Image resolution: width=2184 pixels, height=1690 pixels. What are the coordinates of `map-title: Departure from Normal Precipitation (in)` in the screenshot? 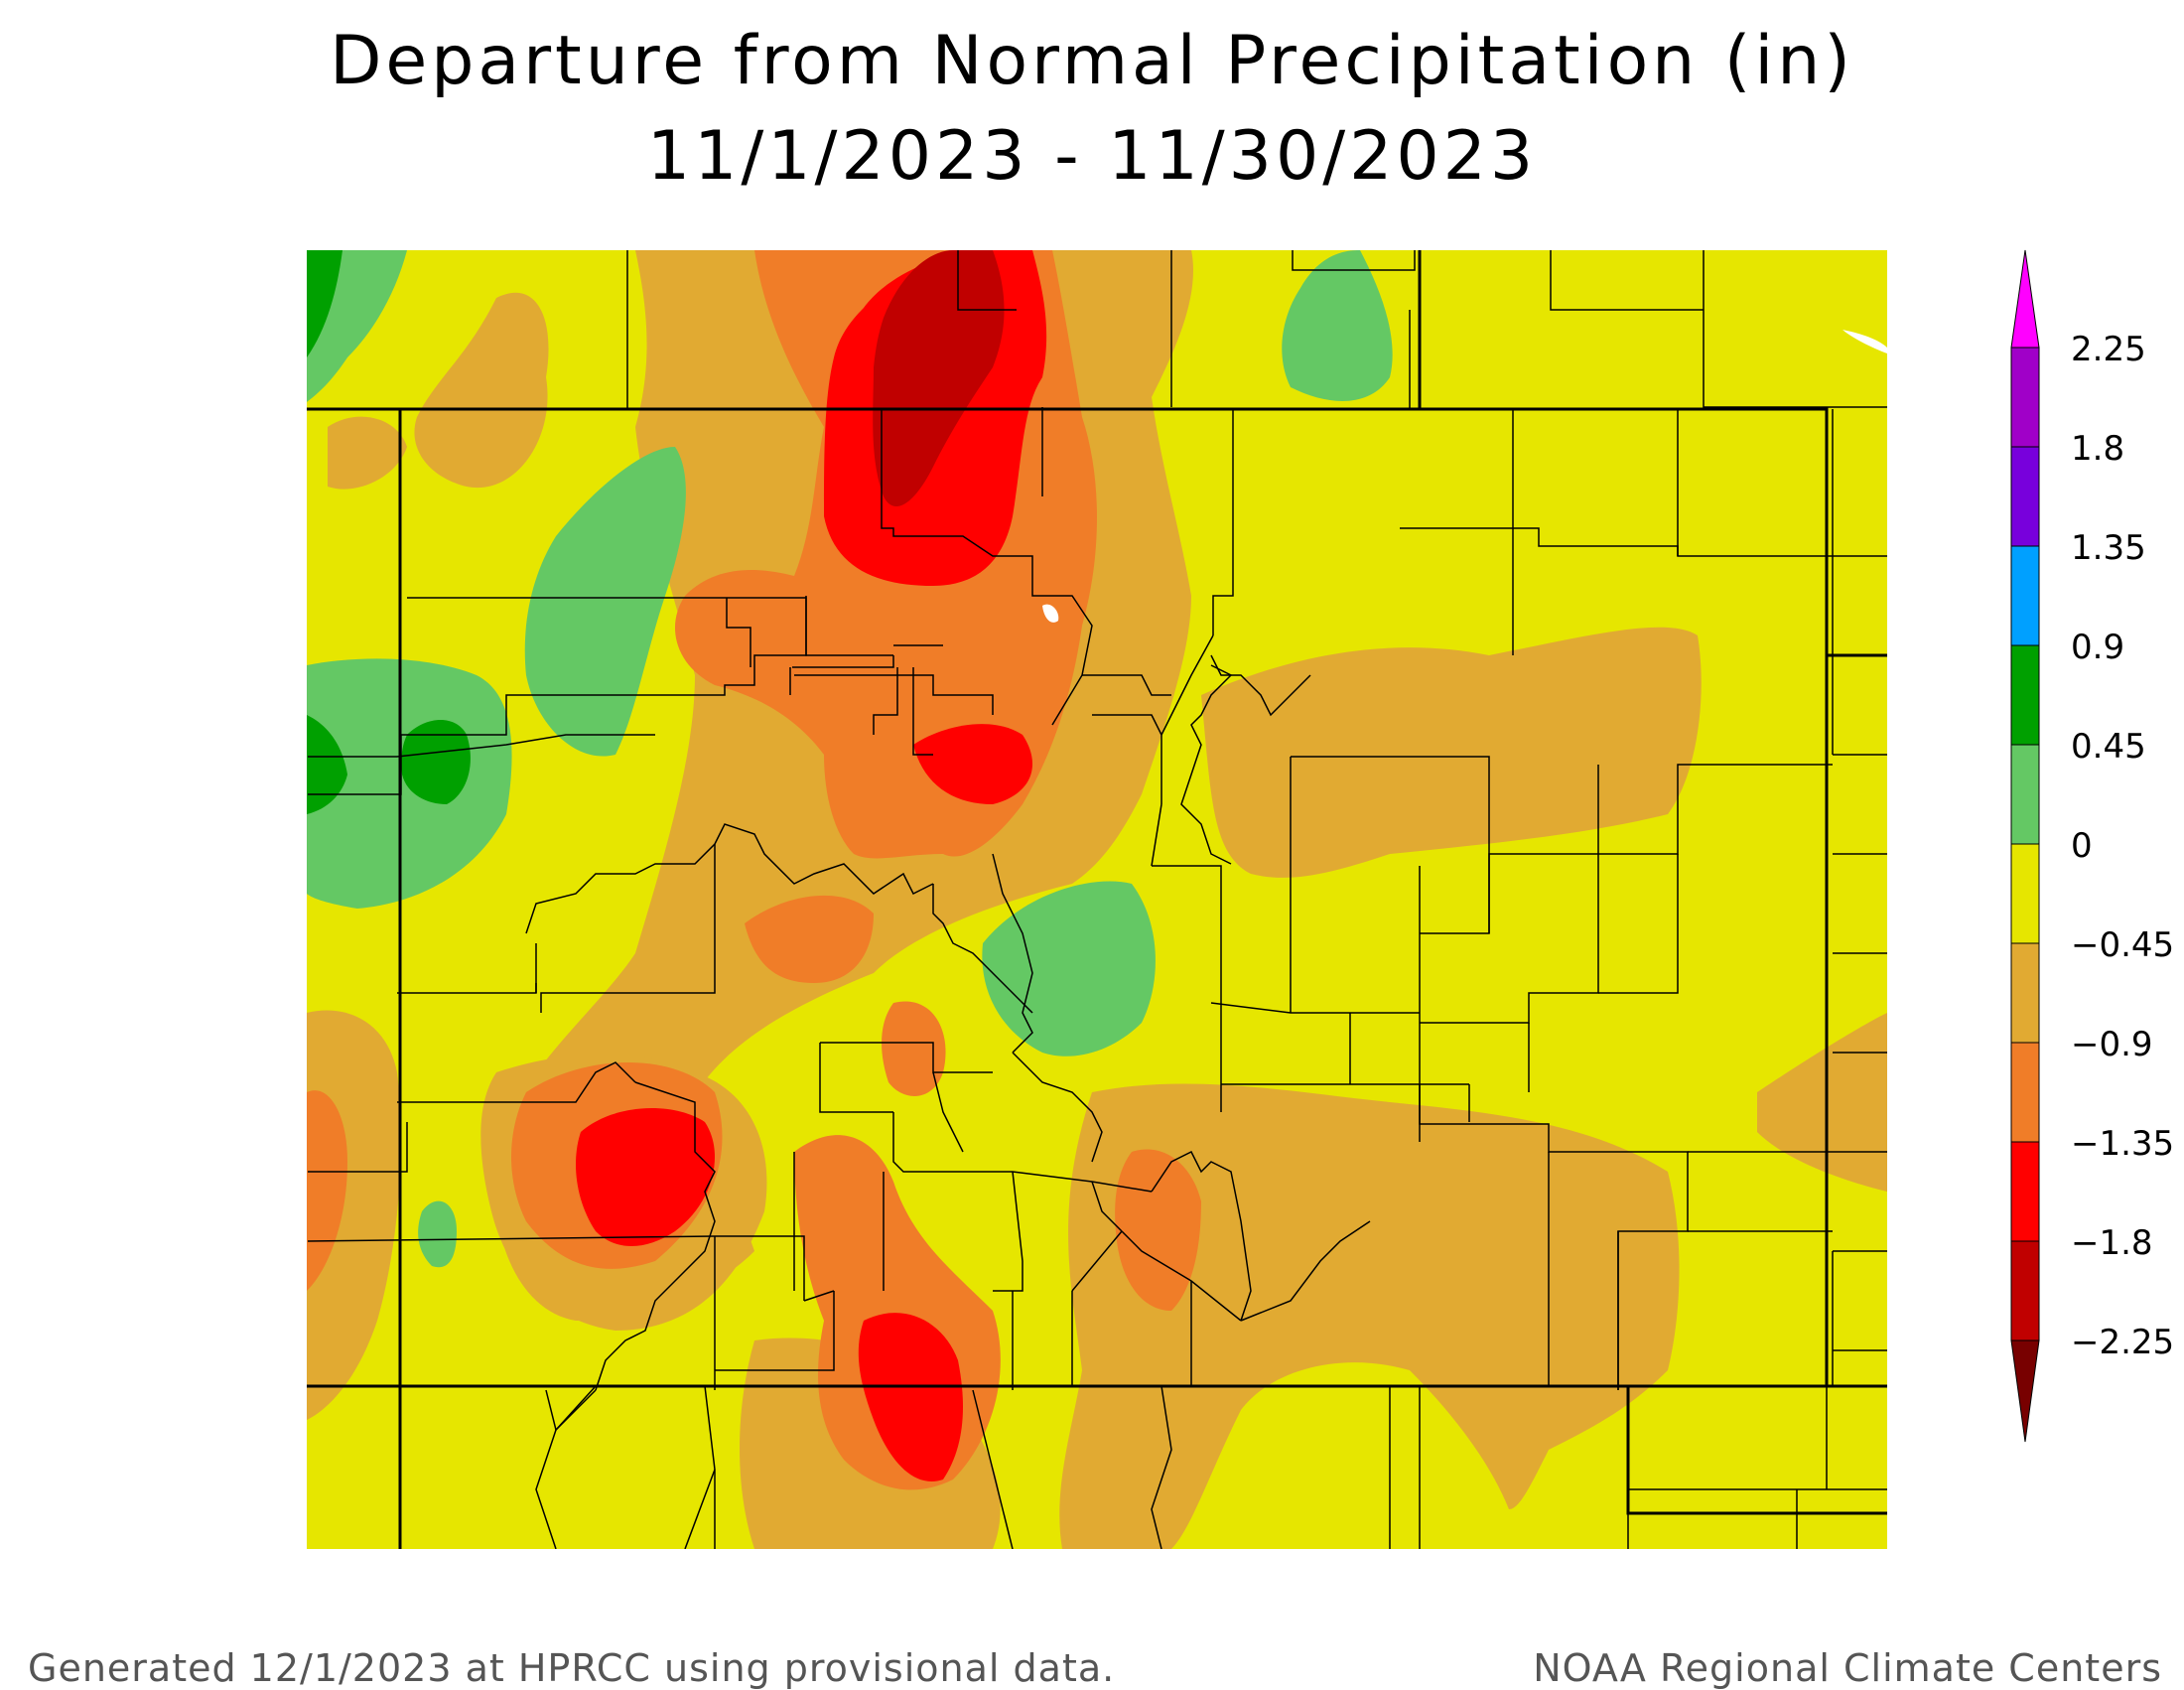 It's located at (1092, 61).